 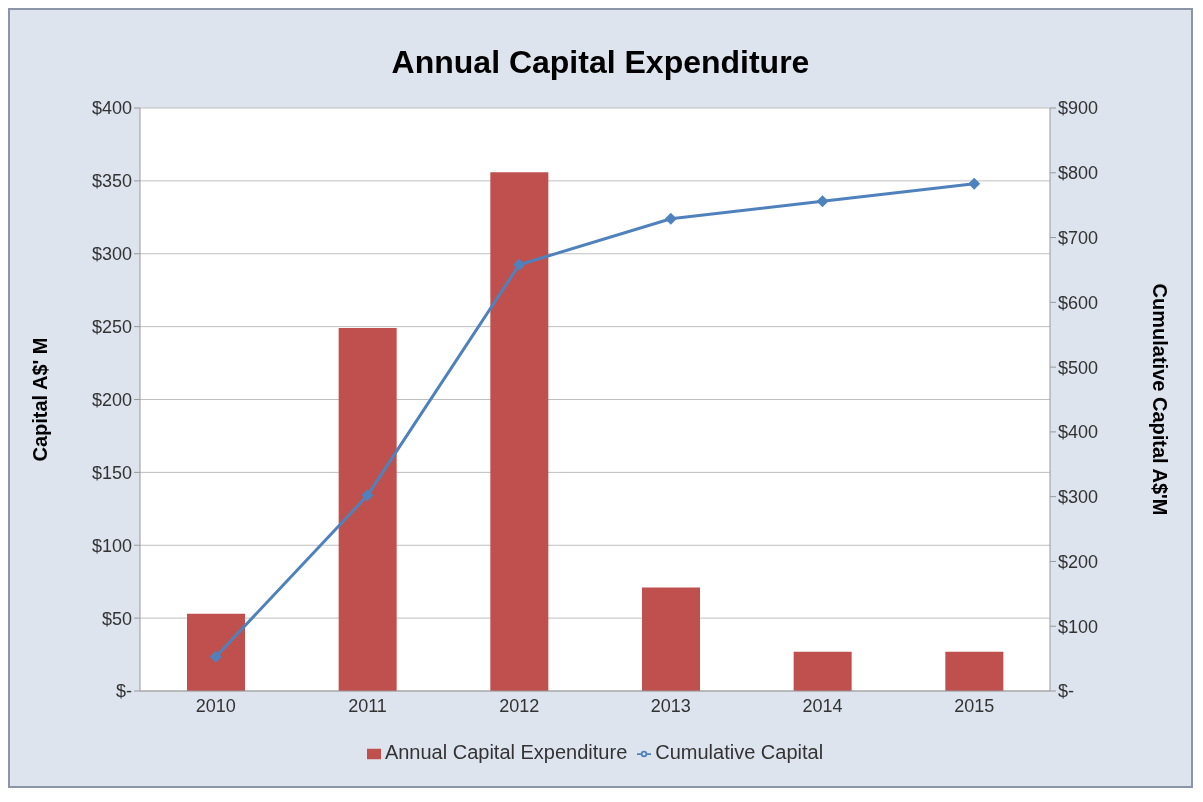 I want to click on x-tick-label: 2012, so click(x=519, y=705).